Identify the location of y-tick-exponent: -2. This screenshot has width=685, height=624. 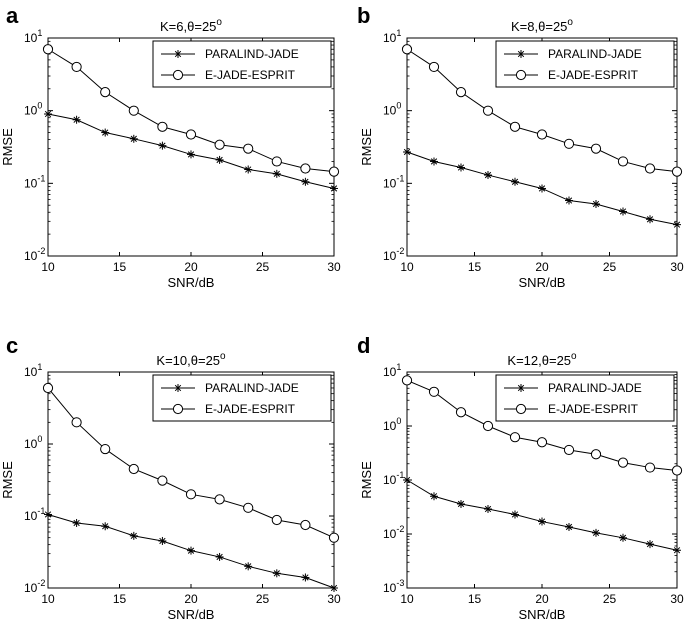
(41, 251).